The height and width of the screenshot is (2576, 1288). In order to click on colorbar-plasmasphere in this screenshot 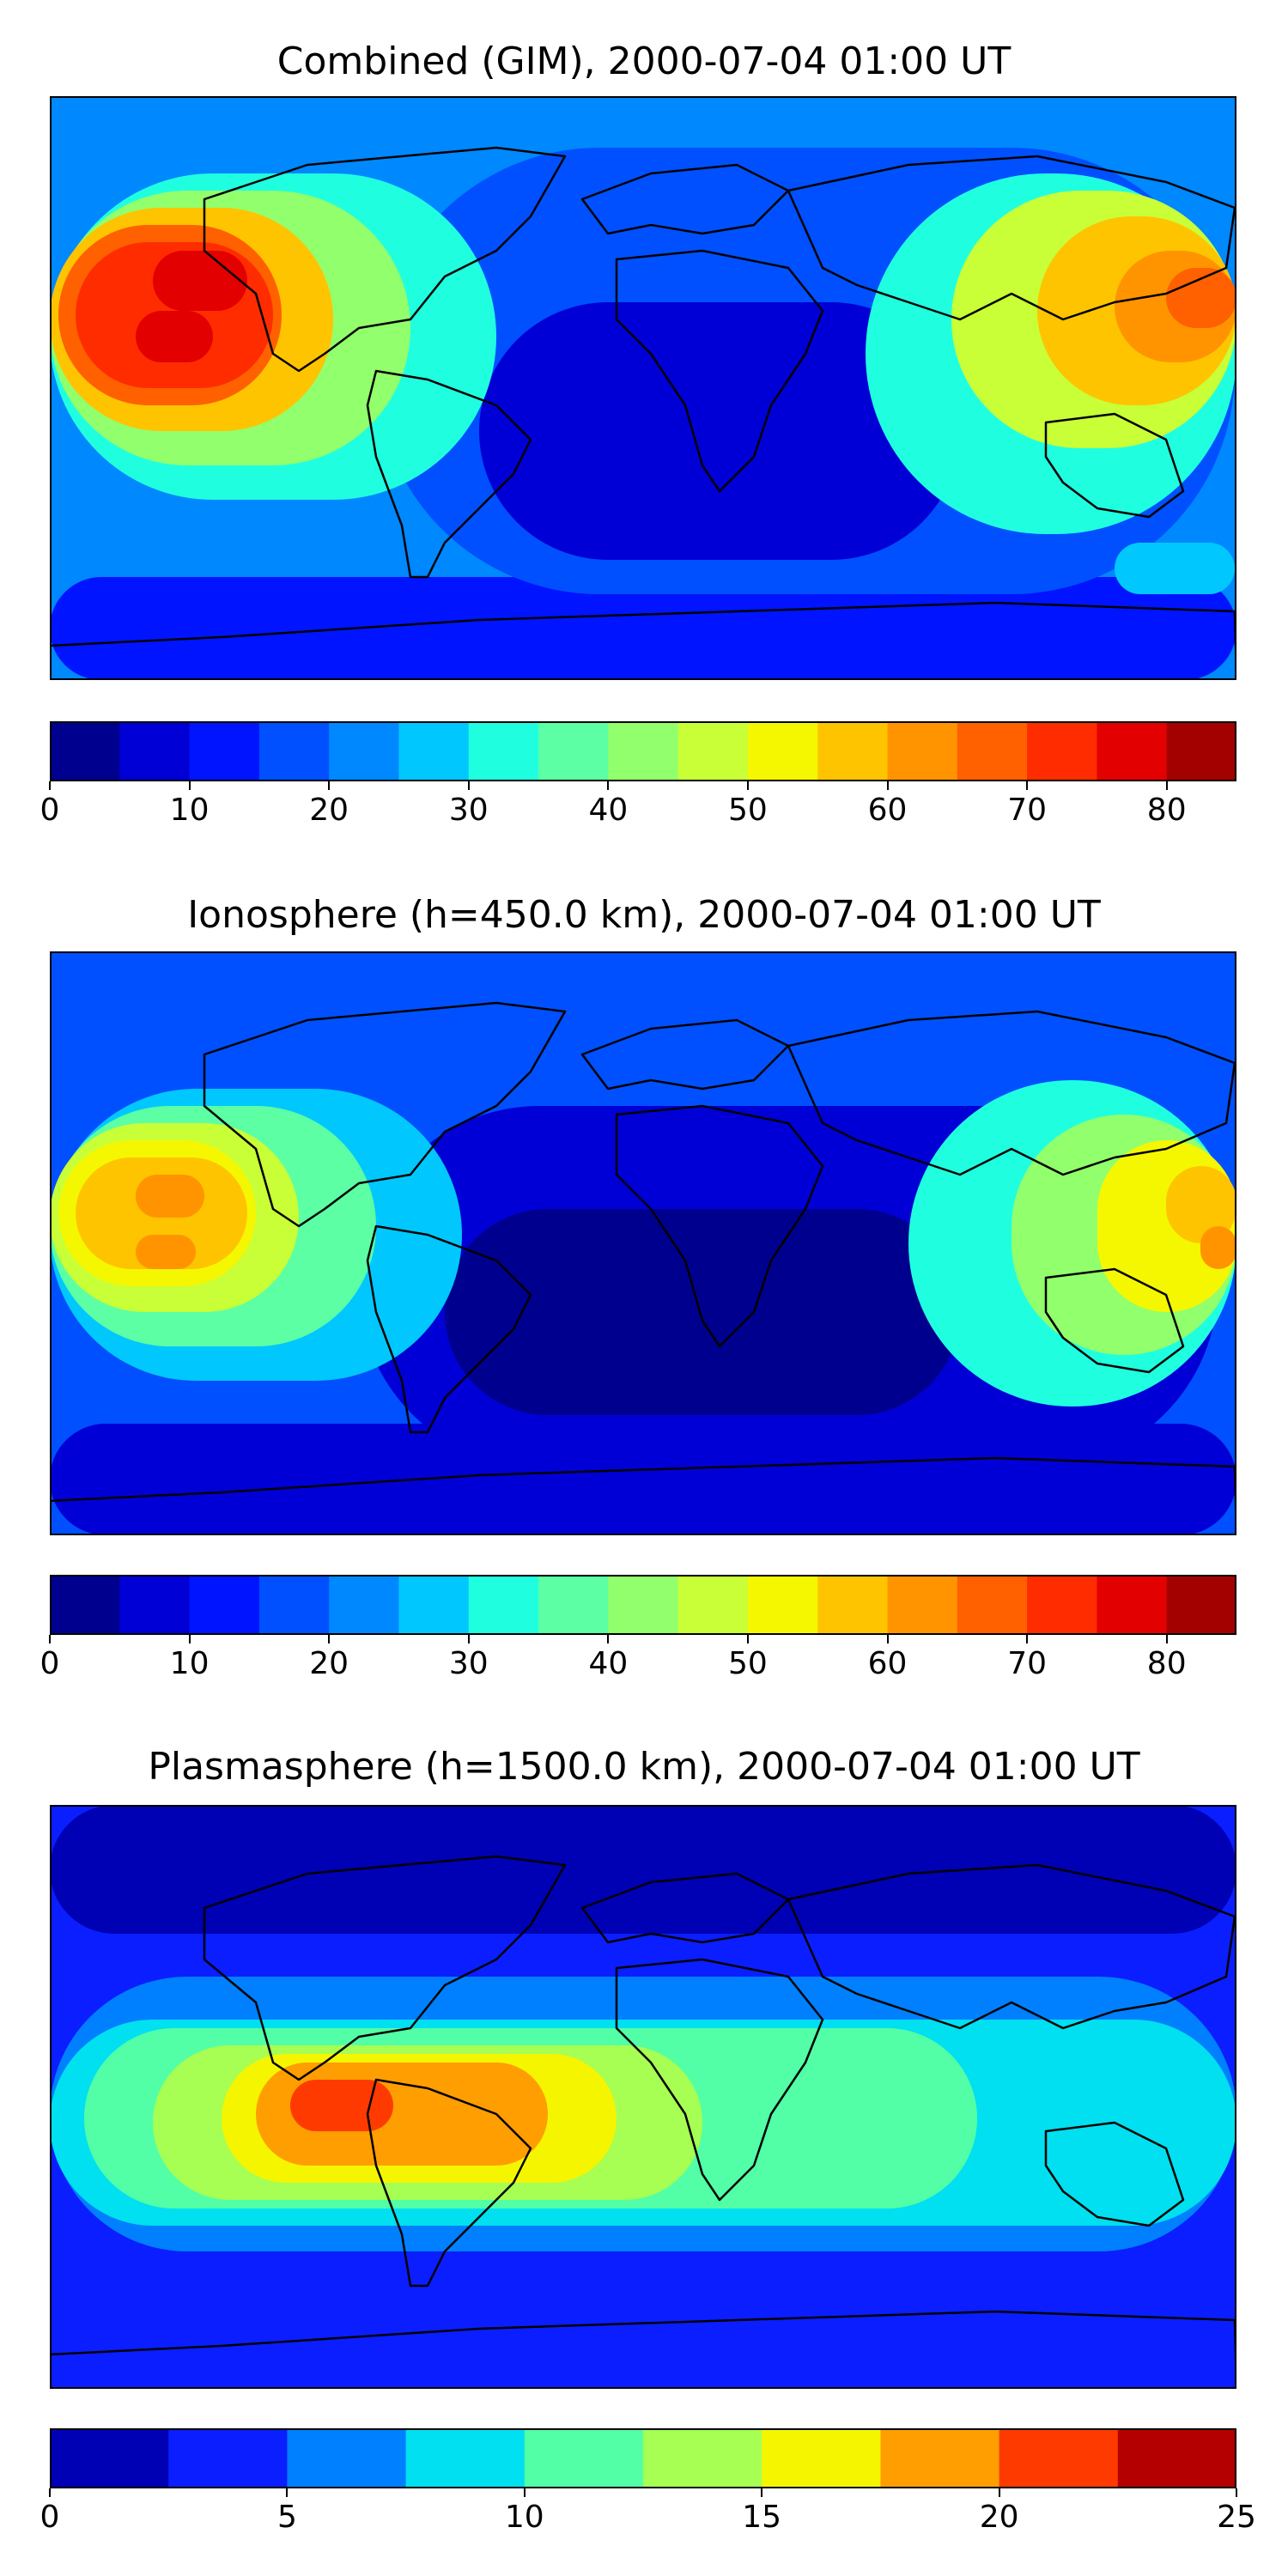, I will do `click(643, 2458)`.